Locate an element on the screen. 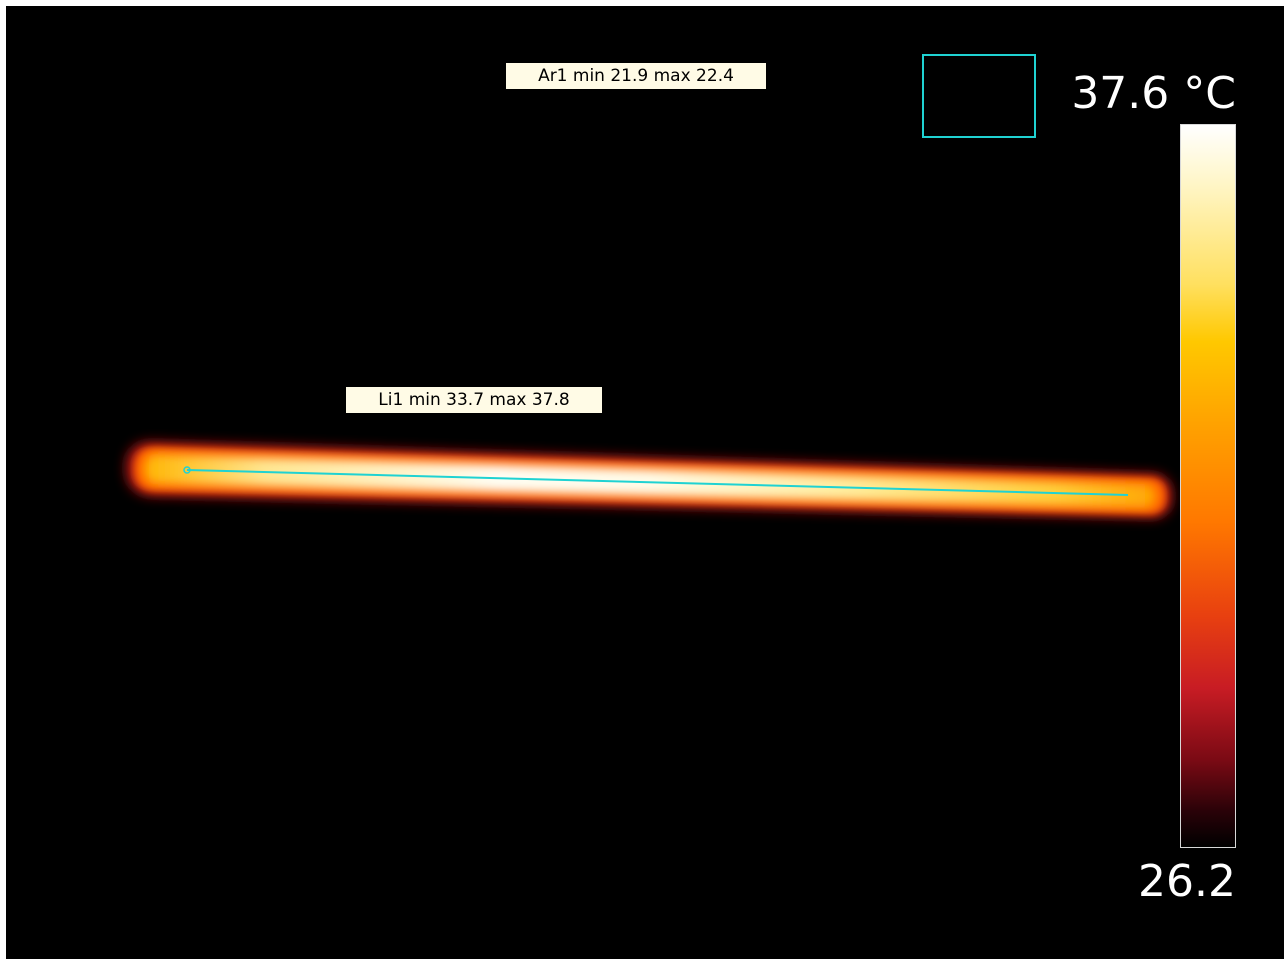 The image size is (1284, 959). scale-min-temperature: 26.2 is located at coordinates (1187, 881).